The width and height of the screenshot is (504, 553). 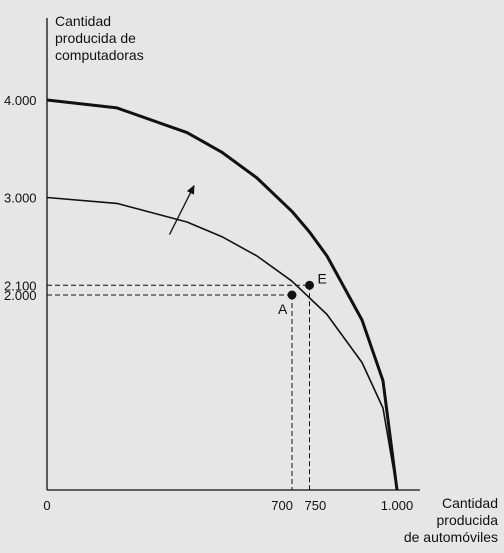 What do you see at coordinates (397, 505) in the screenshot?
I see `x-tick-label: 1.000` at bounding box center [397, 505].